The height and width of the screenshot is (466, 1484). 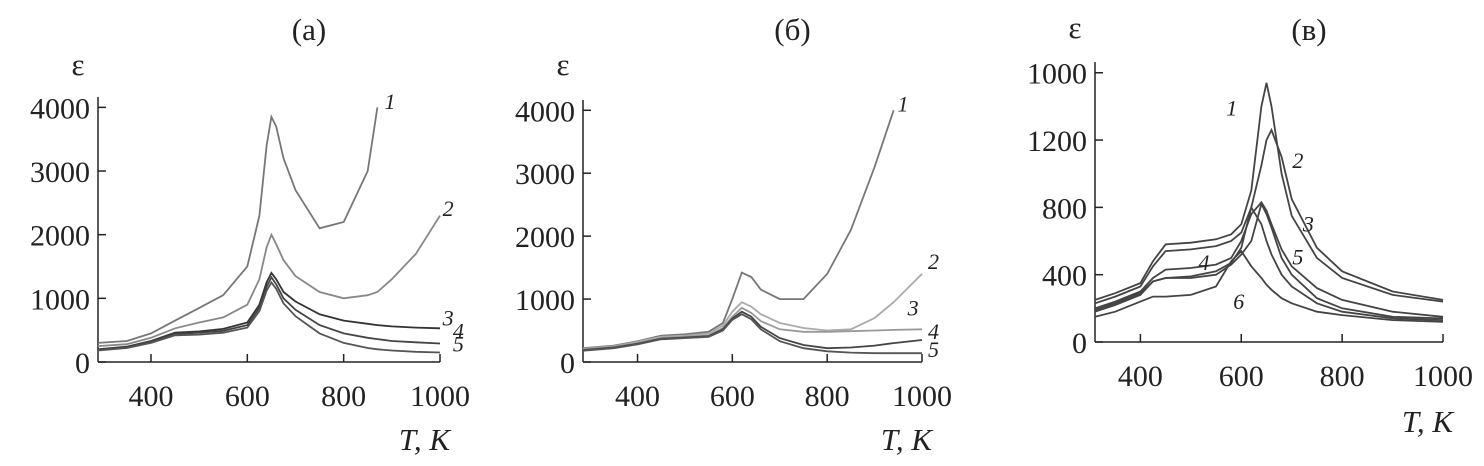 I want to click on panel-title: (в), so click(x=1308, y=29).